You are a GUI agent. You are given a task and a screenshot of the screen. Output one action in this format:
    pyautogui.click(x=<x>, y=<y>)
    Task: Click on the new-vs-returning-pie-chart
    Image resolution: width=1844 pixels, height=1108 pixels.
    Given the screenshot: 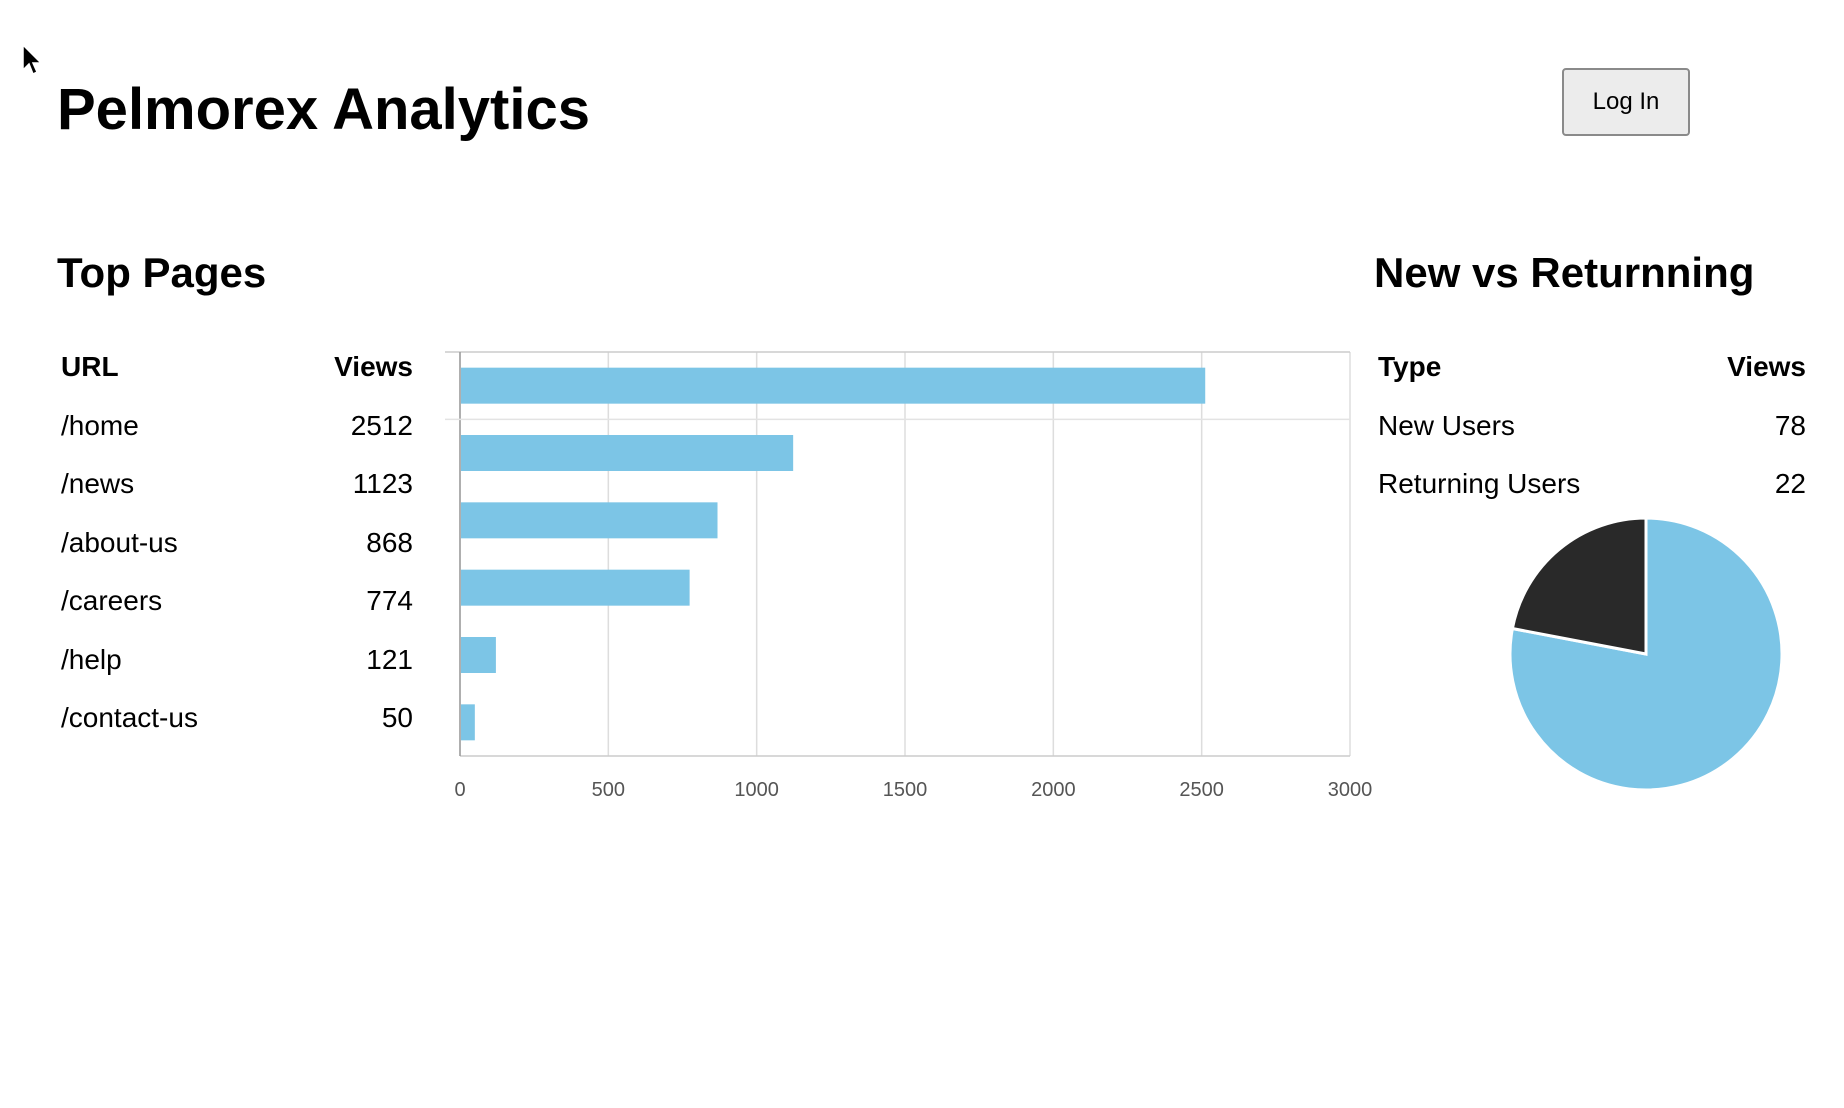 What is the action you would take?
    pyautogui.click(x=1646, y=654)
    